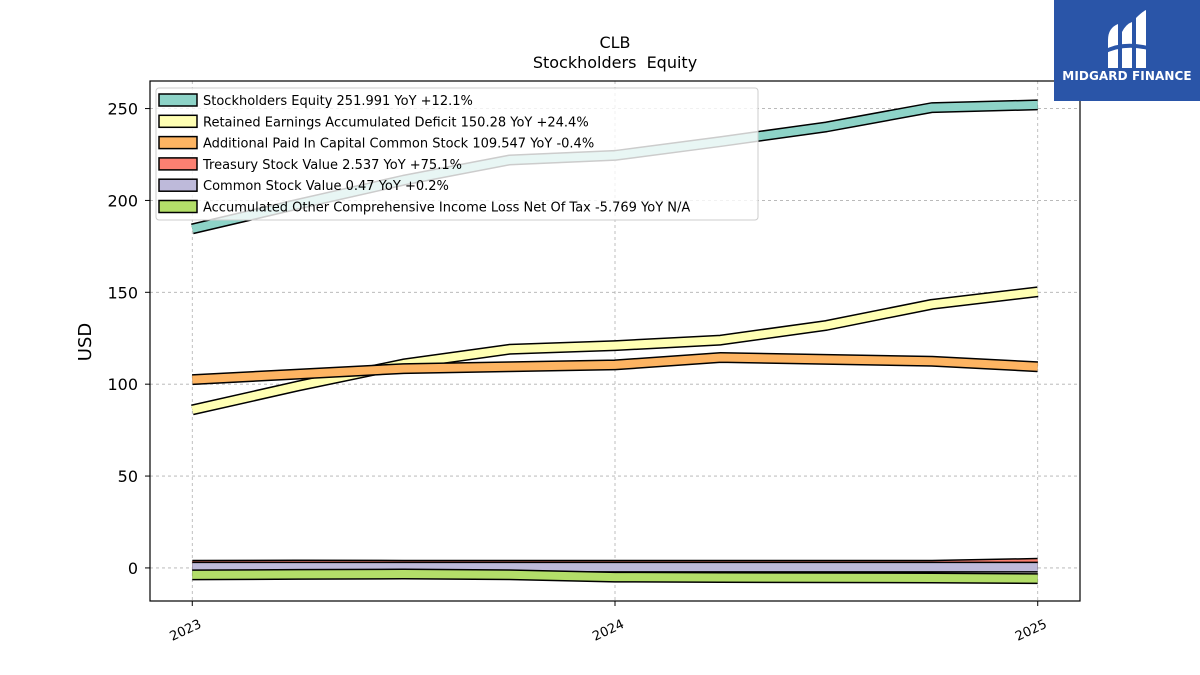 The width and height of the screenshot is (1200, 675). Describe the element at coordinates (338, 101) in the screenshot. I see `legend-label: Stockholders Equity 251.991 YoY +12.1%` at that location.